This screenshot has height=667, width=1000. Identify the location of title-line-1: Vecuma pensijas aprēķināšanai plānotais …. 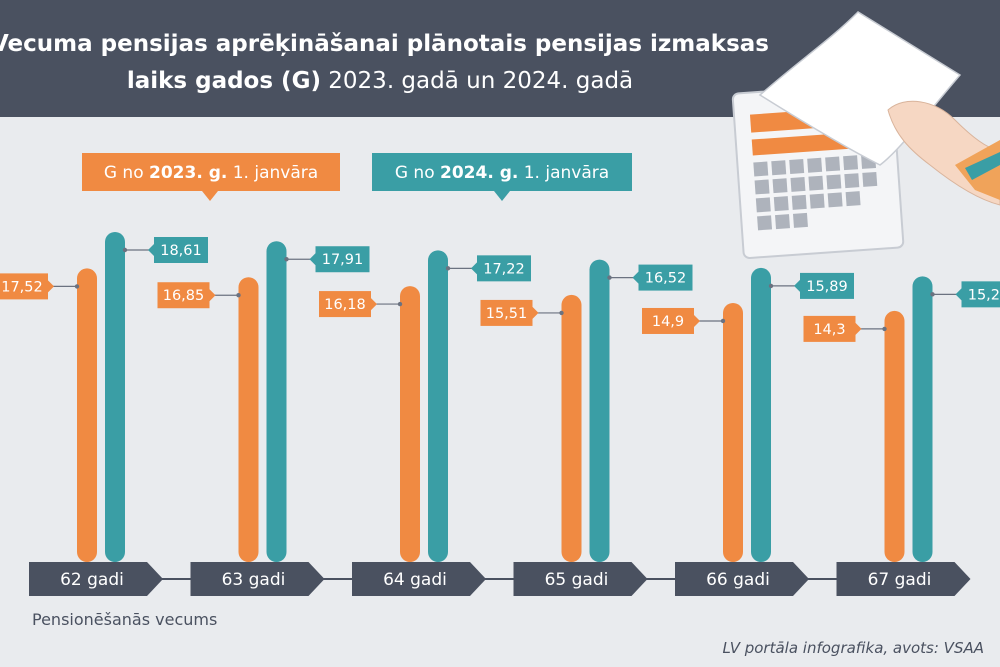
(384, 44).